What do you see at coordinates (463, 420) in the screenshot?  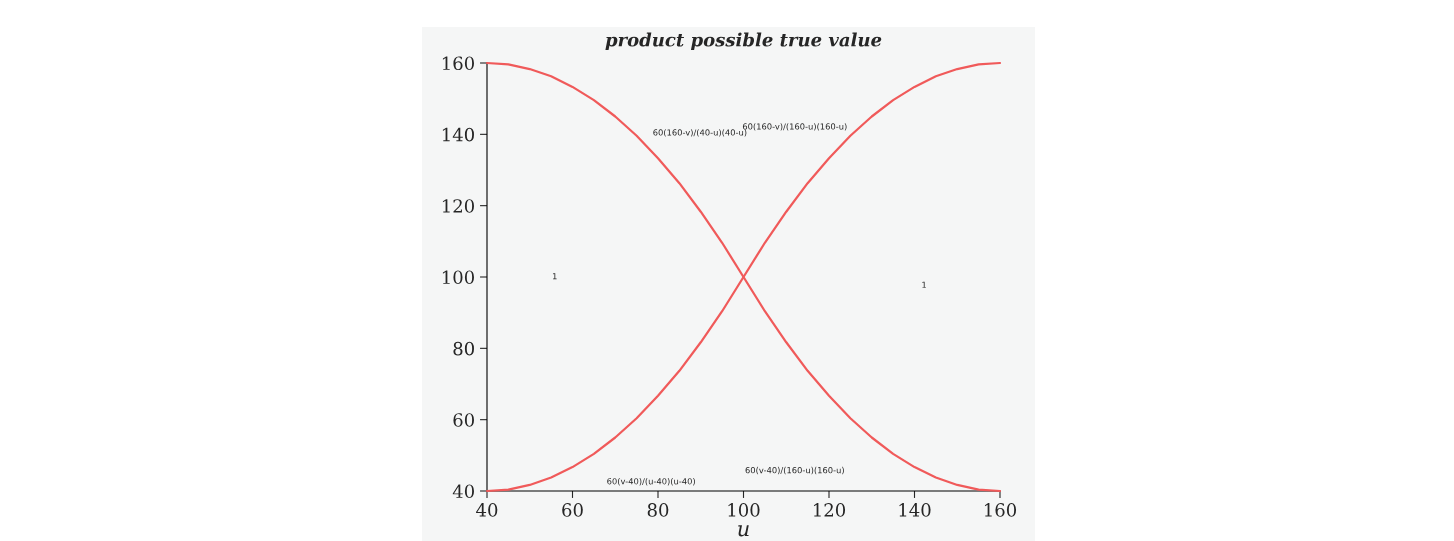 I see `y-tick-label: 60` at bounding box center [463, 420].